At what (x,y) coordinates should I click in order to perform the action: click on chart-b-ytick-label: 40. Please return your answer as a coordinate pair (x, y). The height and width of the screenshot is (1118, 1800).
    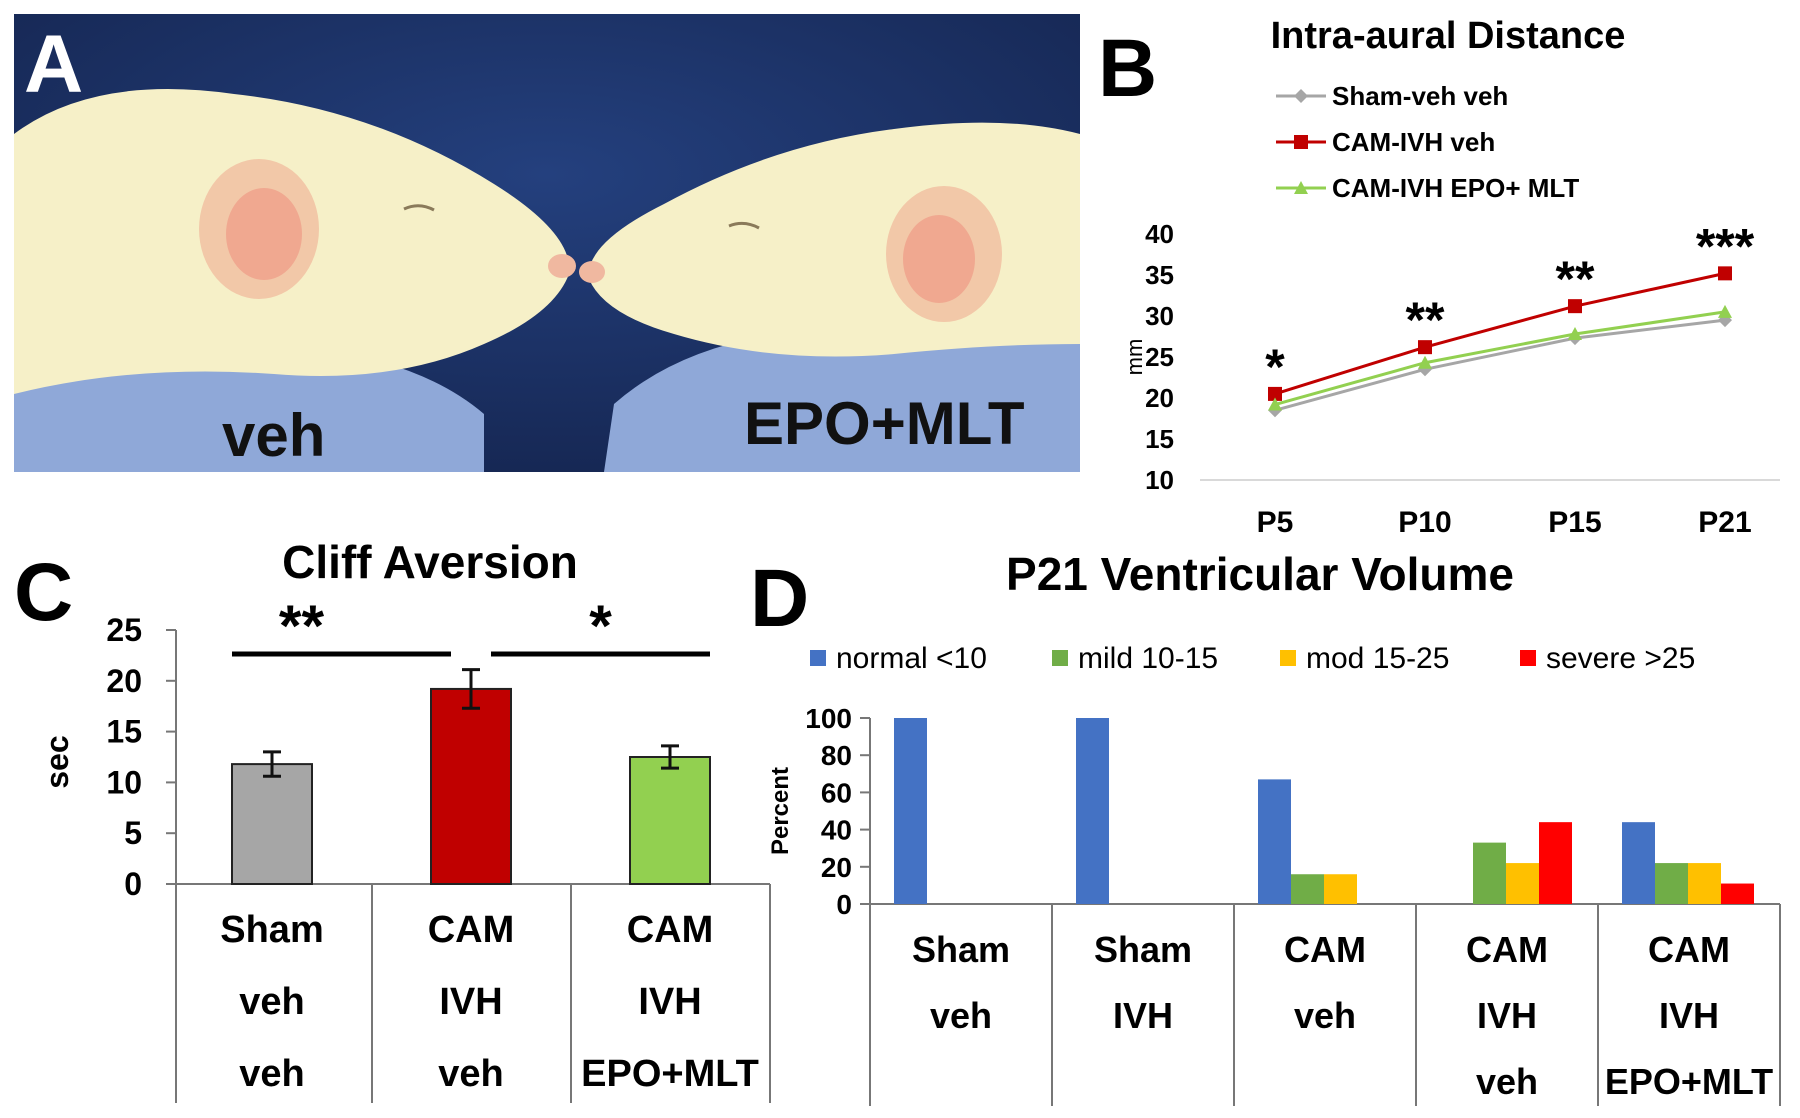
    Looking at the image, I should click on (1159, 234).